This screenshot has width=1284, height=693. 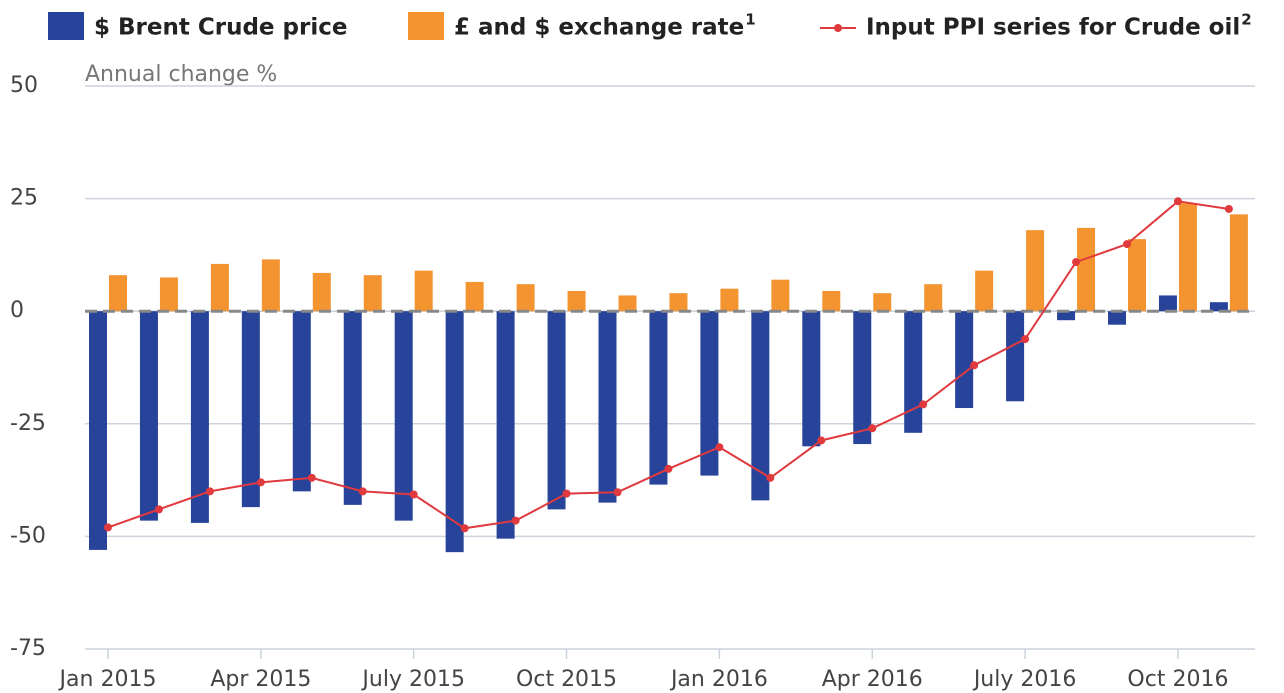 What do you see at coordinates (181, 74) in the screenshot?
I see `subtitle: Annual change %` at bounding box center [181, 74].